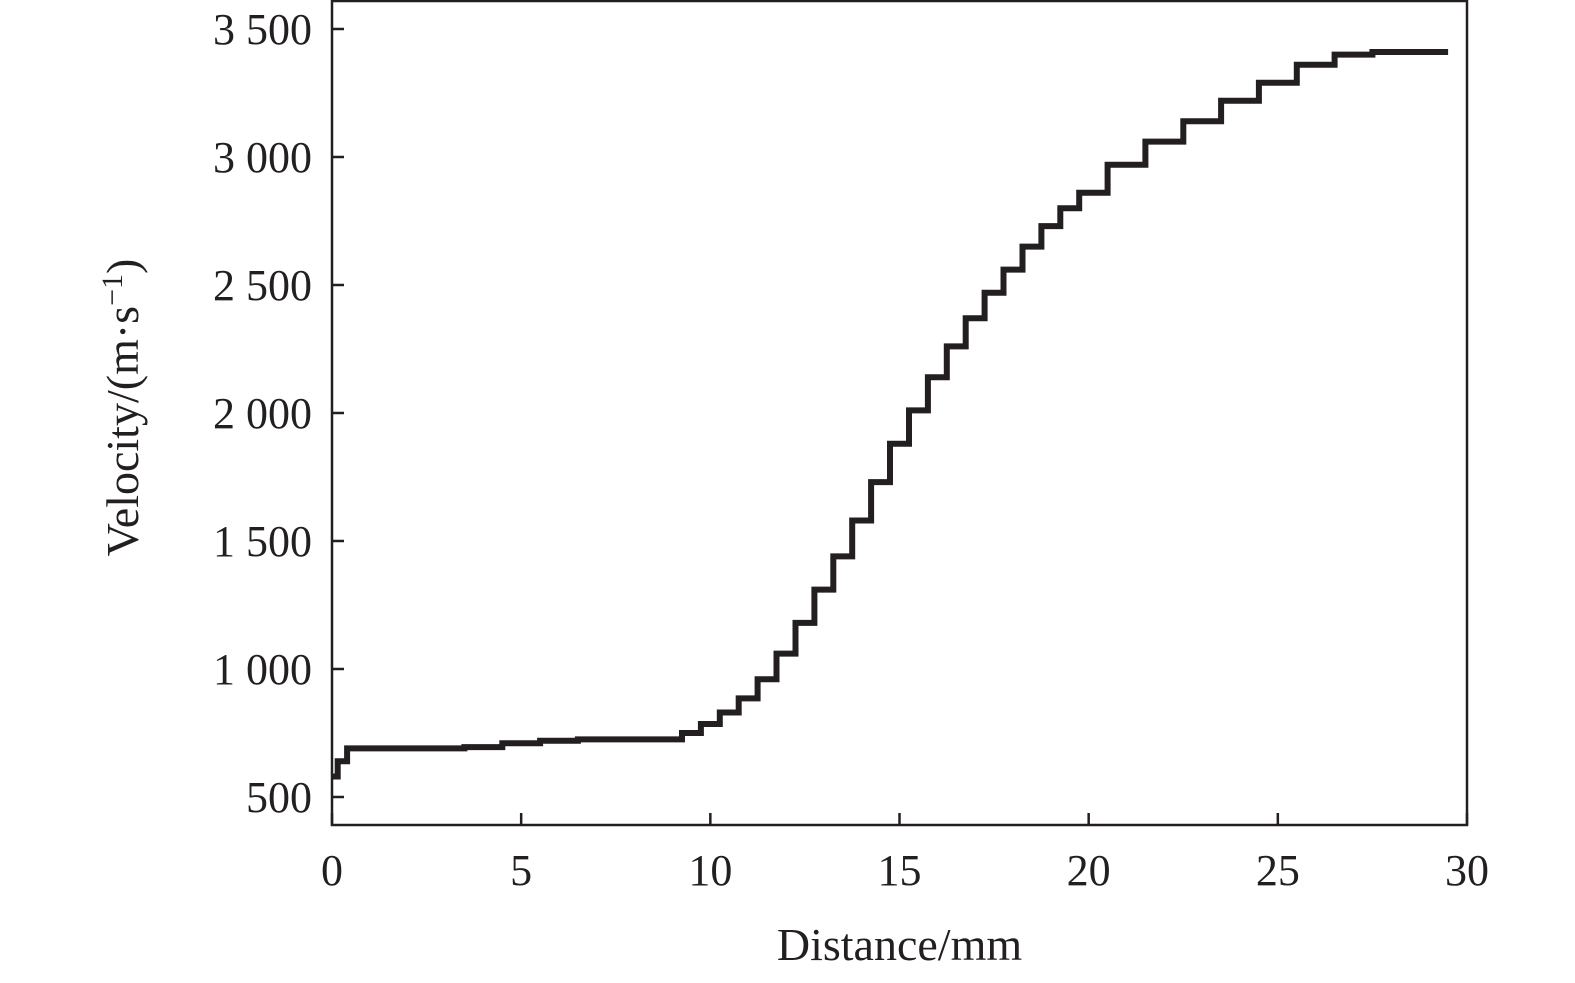  I want to click on x-tick-label: 15, so click(900, 870).